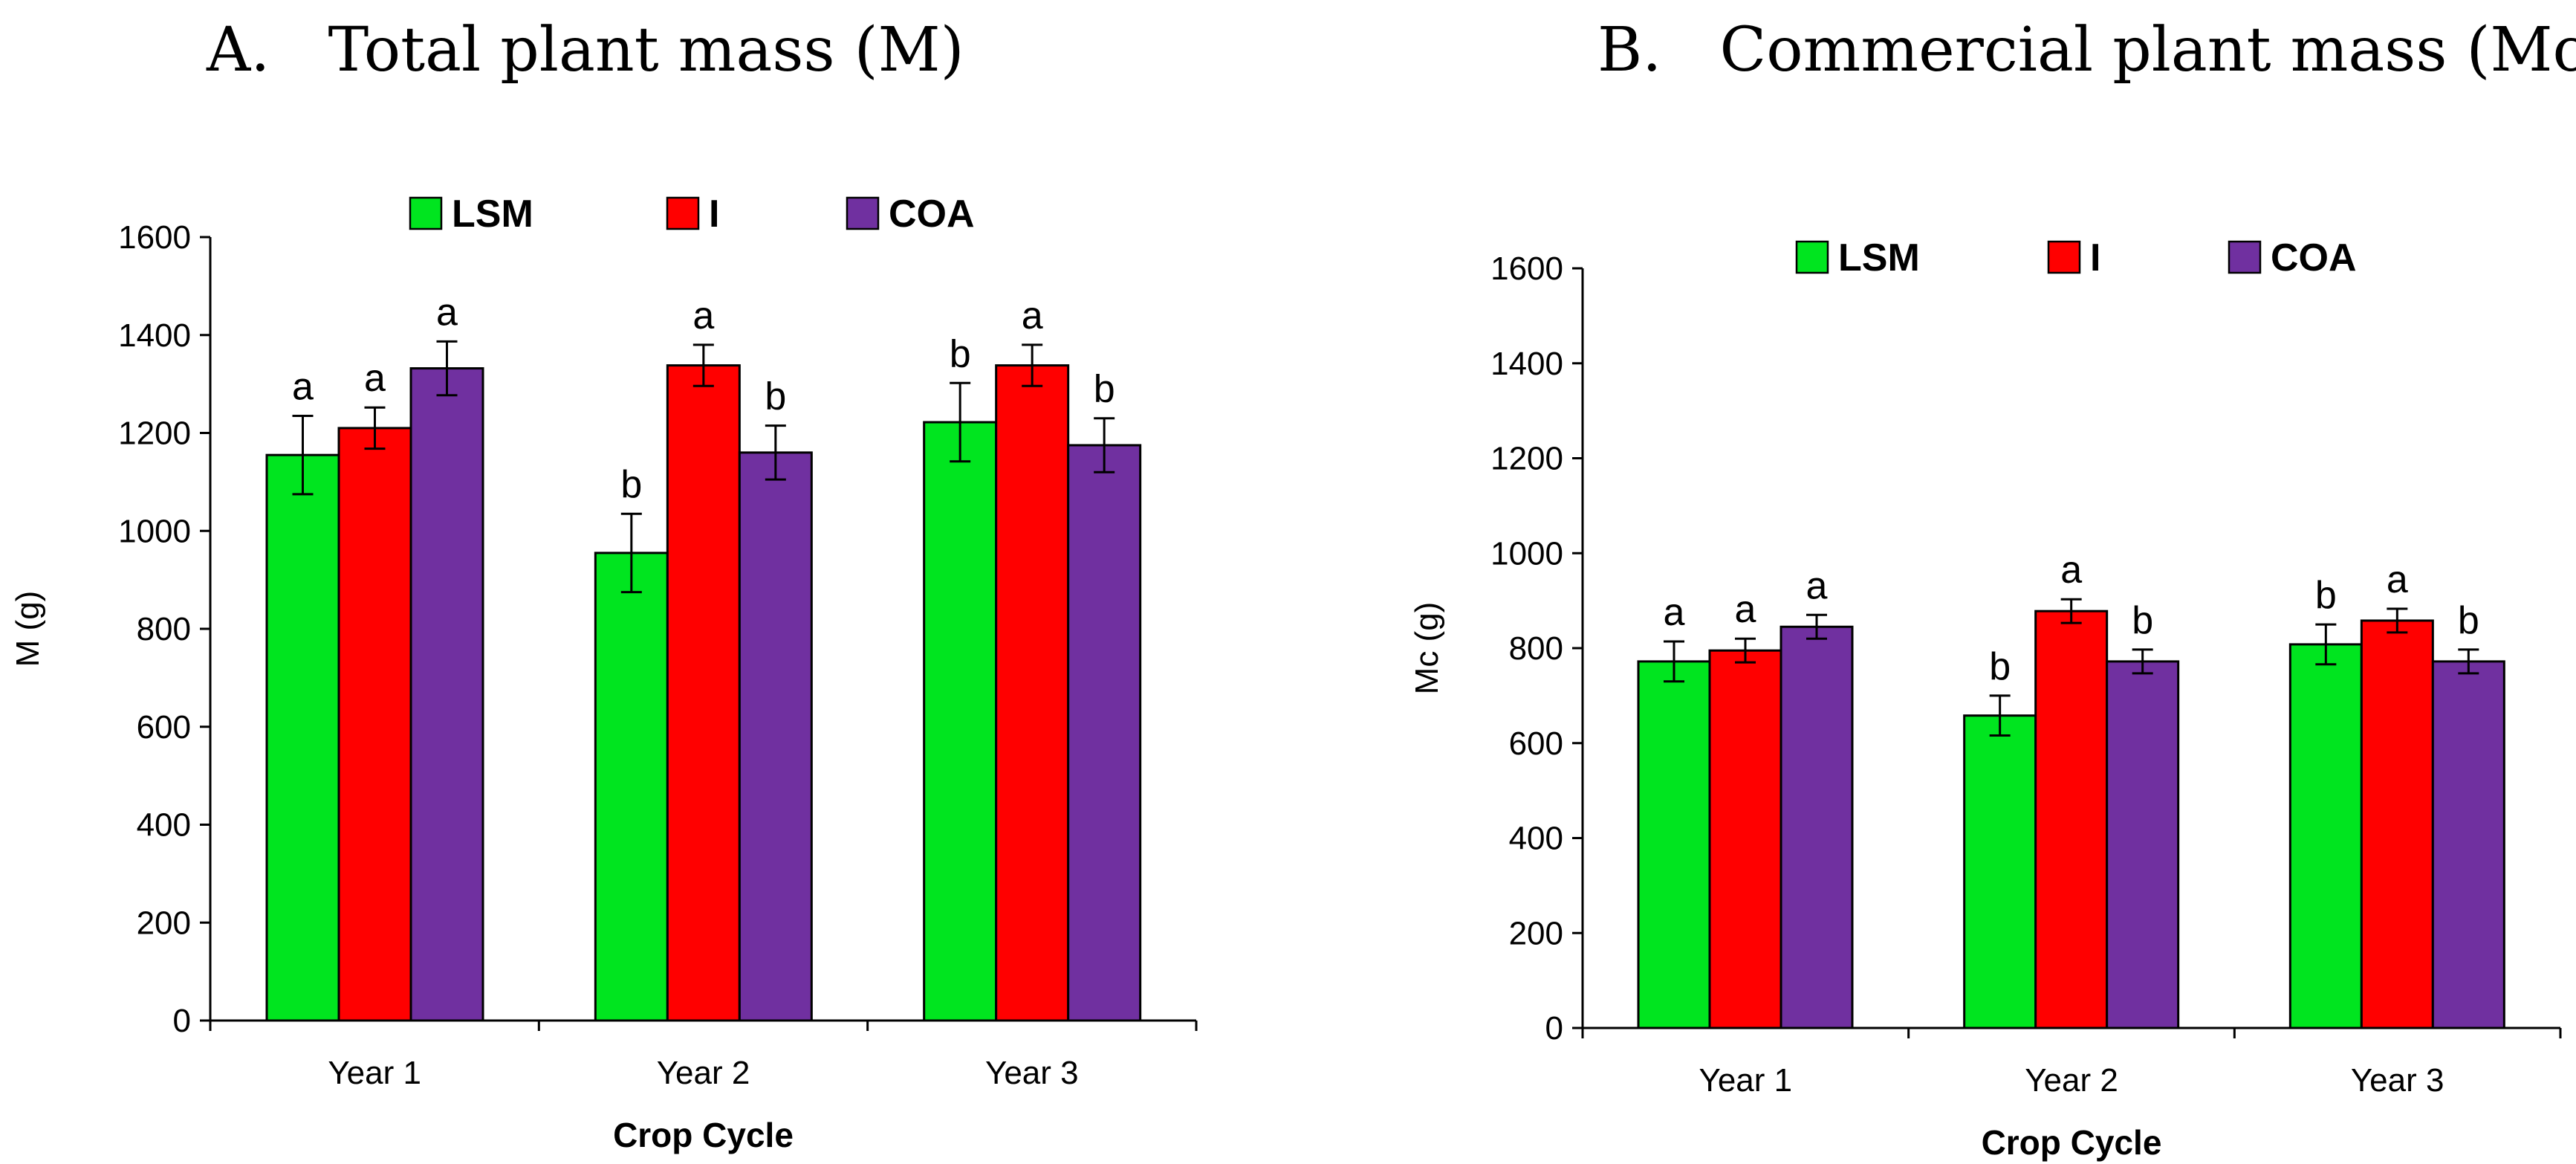 This screenshot has height=1164, width=2576. What do you see at coordinates (28, 629) in the screenshot?
I see `y-axis-title: M (g)` at bounding box center [28, 629].